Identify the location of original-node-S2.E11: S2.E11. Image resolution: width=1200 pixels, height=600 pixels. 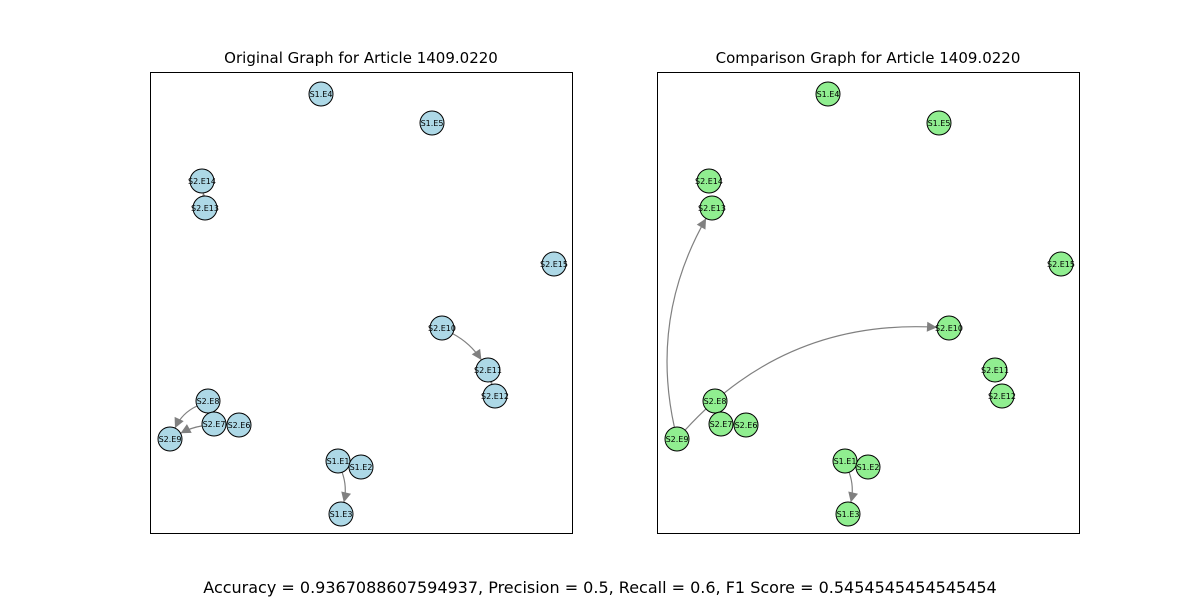
(488, 370).